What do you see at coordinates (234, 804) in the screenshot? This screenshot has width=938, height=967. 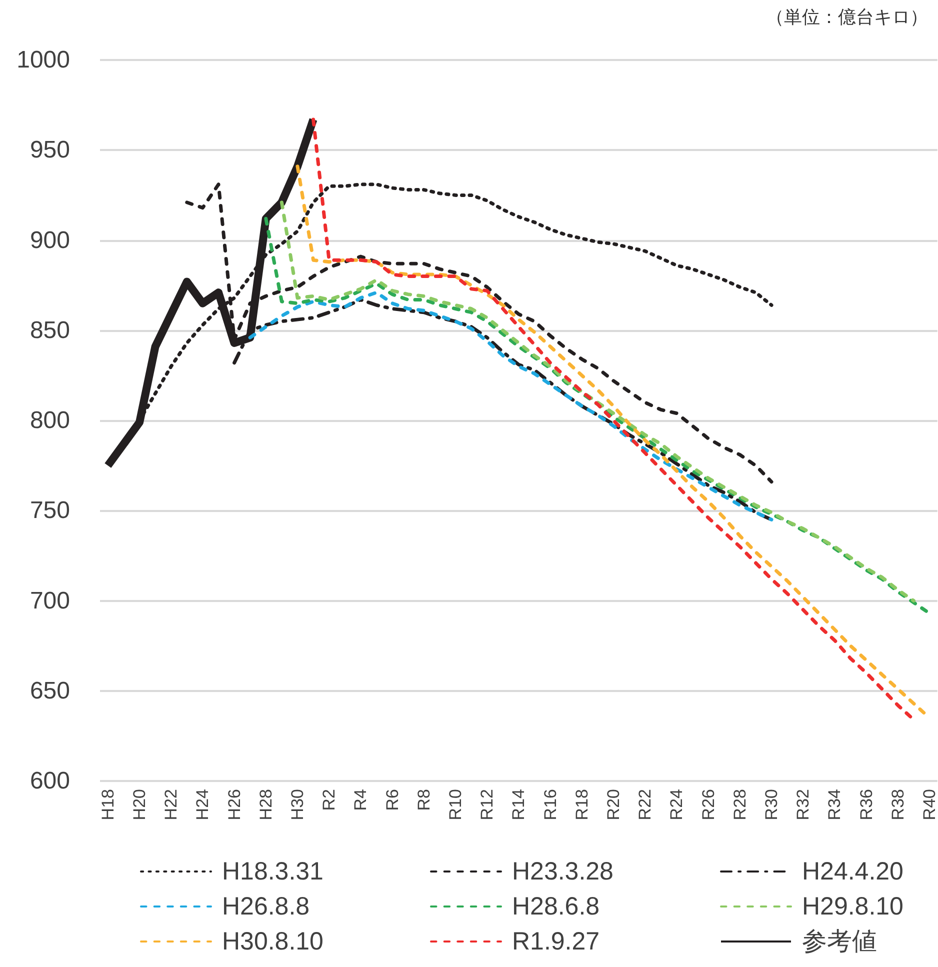 I see `x-tick-label: H26` at bounding box center [234, 804].